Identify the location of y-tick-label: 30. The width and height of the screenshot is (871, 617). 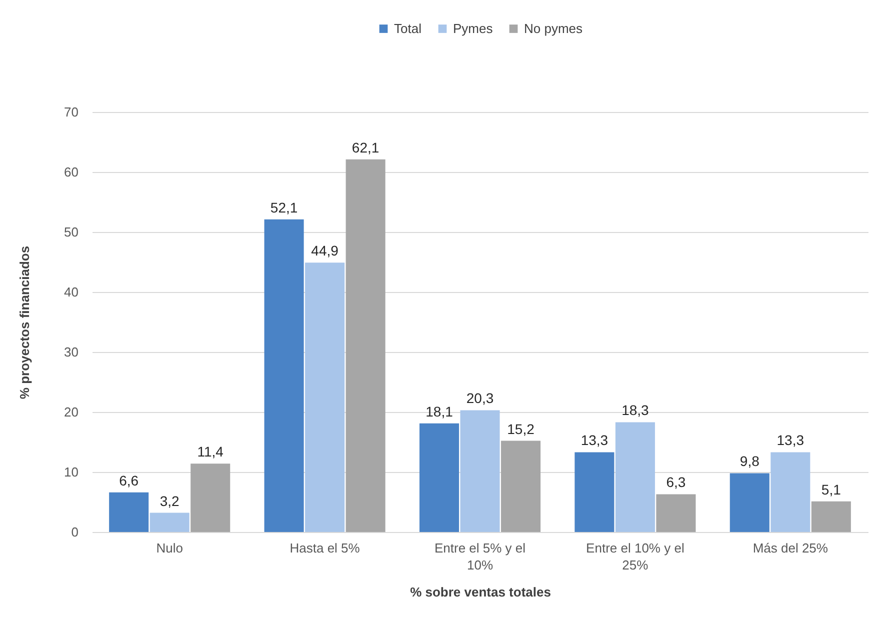
(71, 352).